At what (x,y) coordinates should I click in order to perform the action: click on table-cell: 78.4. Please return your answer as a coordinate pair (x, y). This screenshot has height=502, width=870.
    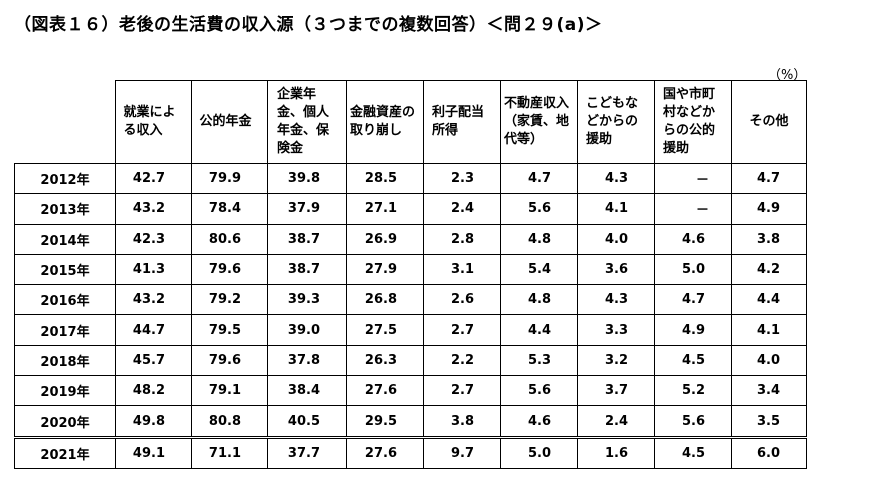
    Looking at the image, I should click on (229, 209).